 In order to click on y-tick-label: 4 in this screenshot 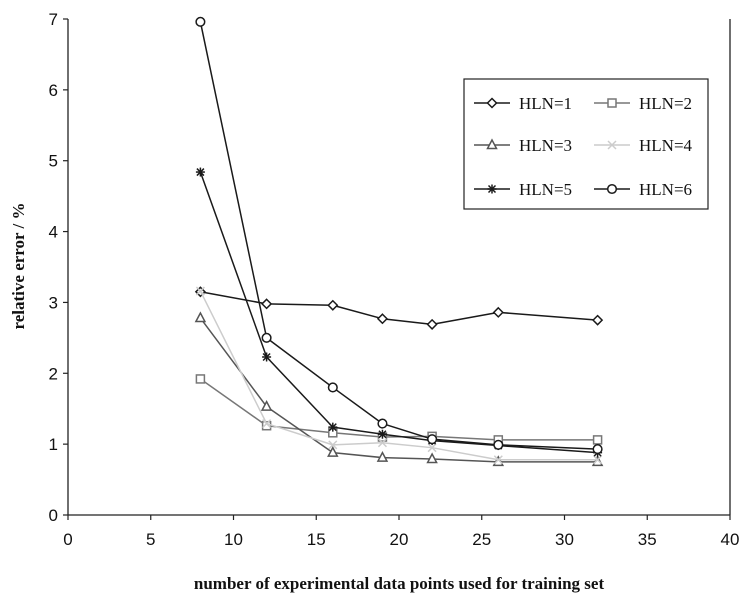, I will do `click(53, 232)`.